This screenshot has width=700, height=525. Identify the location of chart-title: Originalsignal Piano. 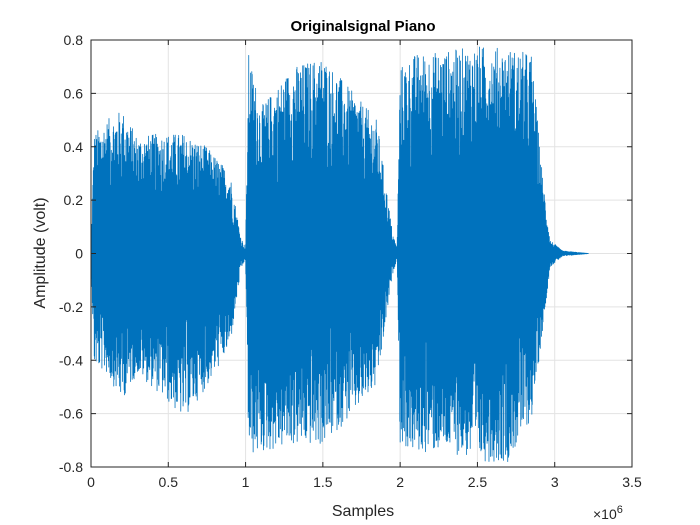
(362, 26).